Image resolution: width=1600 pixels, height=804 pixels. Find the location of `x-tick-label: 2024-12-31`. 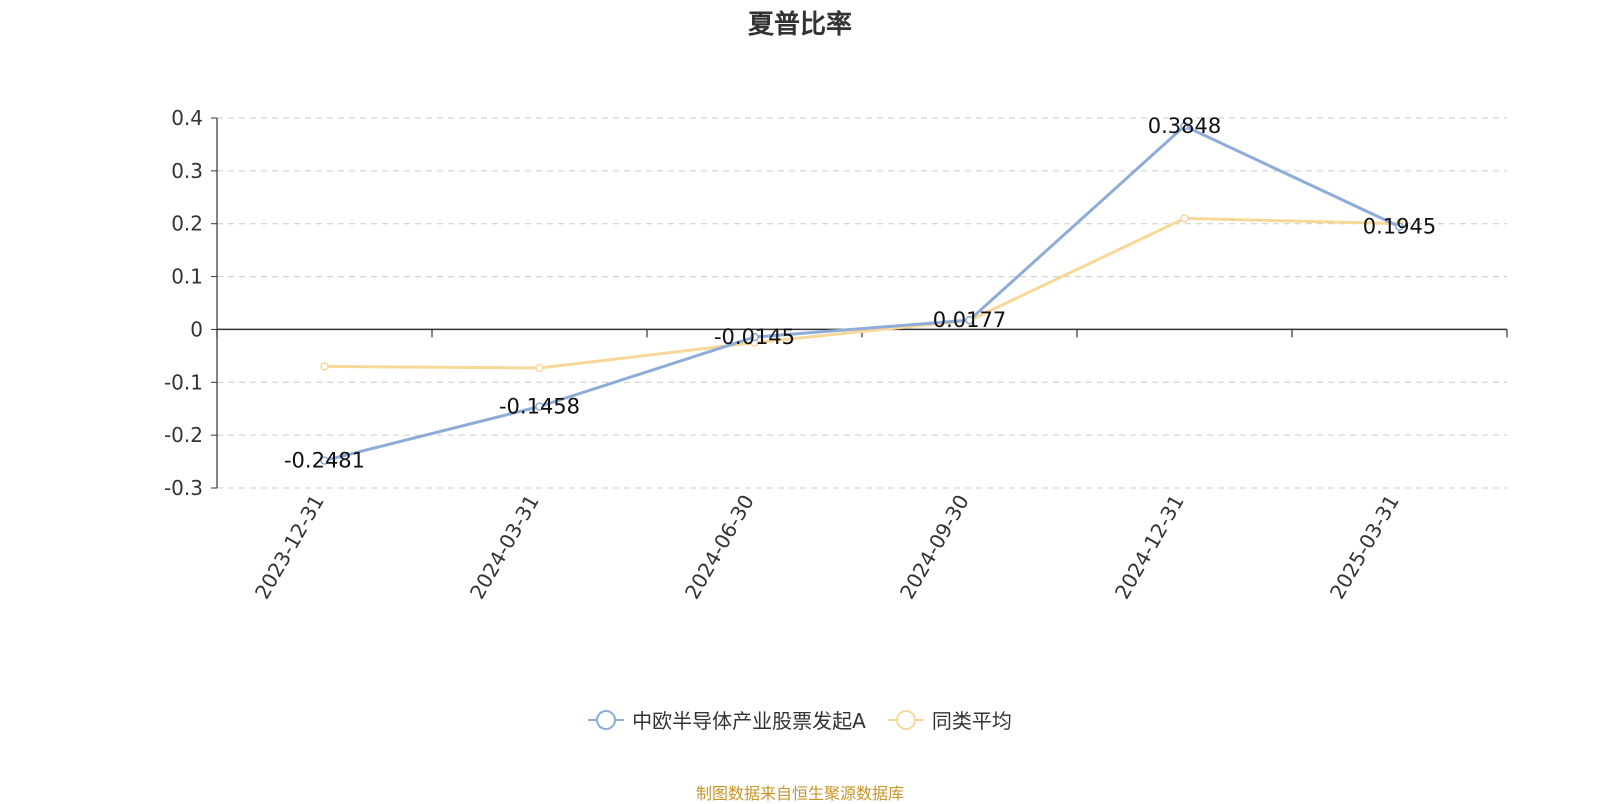

x-tick-label: 2024-12-31 is located at coordinates (1149, 547).